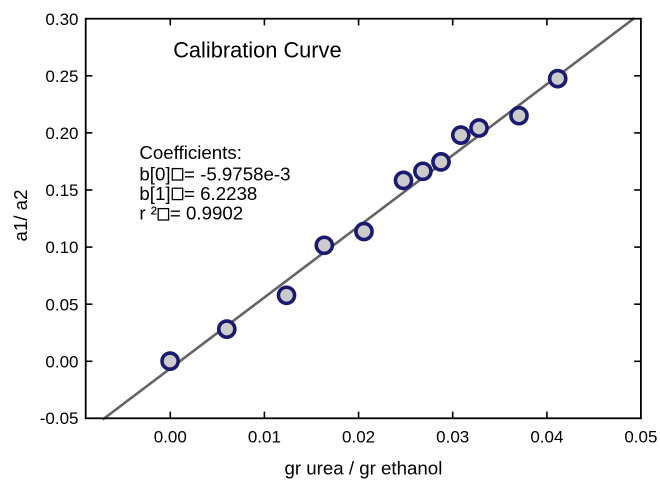 The width and height of the screenshot is (660, 490). Describe the element at coordinates (264, 436) in the screenshot. I see `svg-text: 0.01` at that location.